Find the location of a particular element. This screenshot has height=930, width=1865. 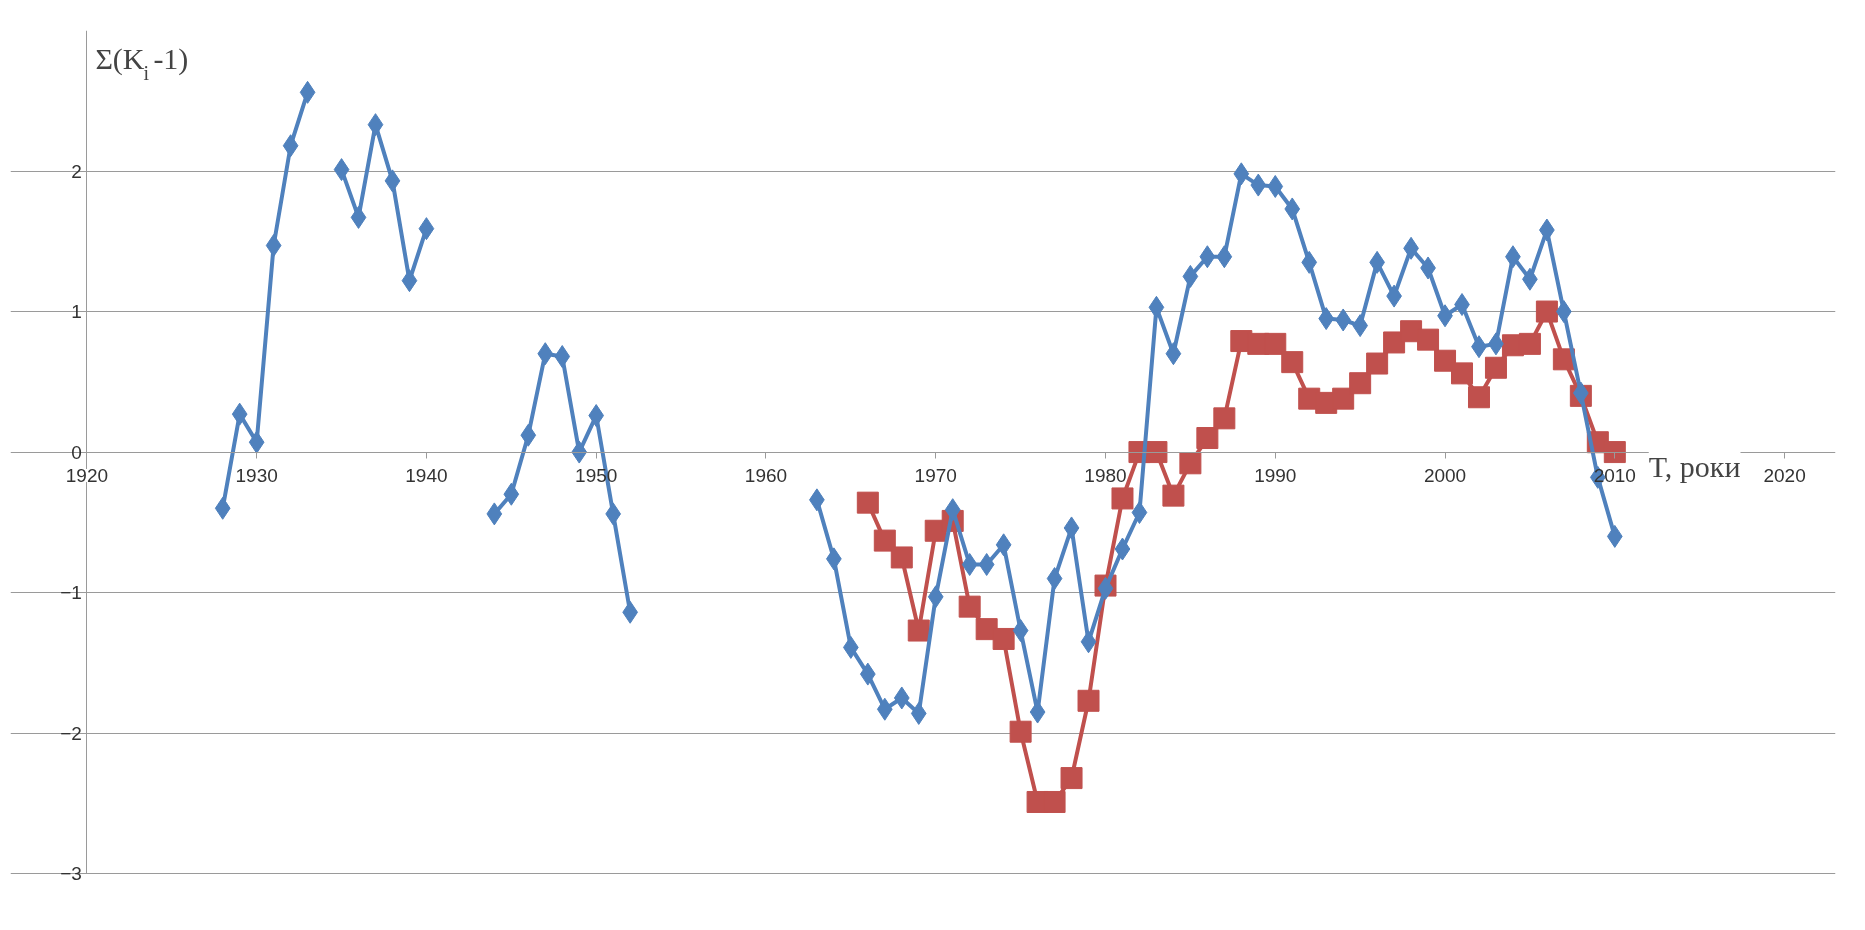

x-tick-label: 2020 is located at coordinates (1784, 476).